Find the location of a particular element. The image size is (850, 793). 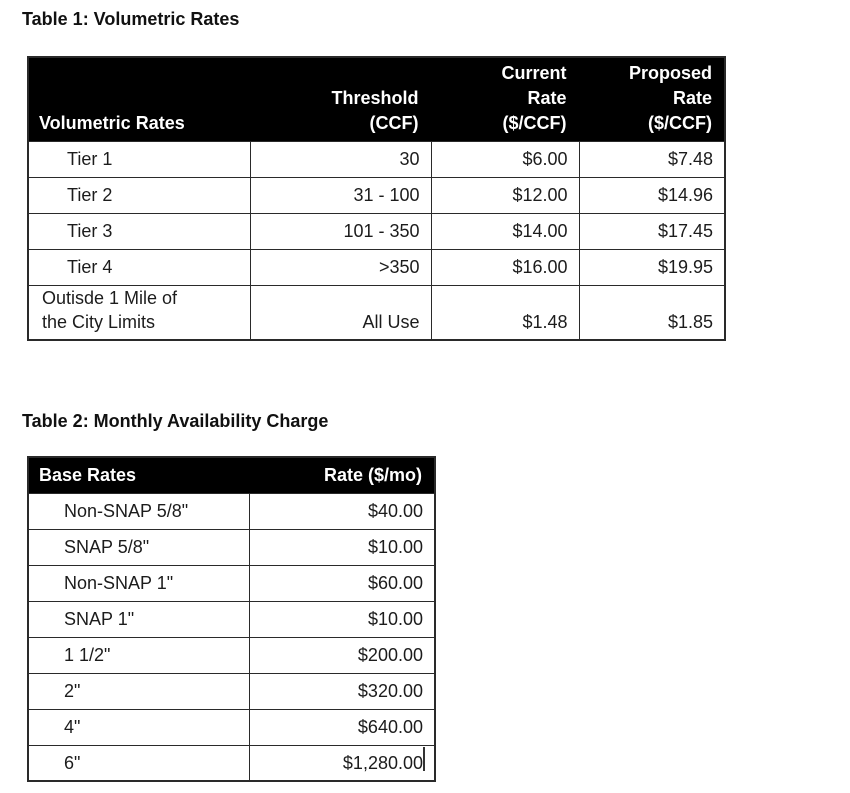

column-header-base-rates: Base Rates is located at coordinates (138, 475).